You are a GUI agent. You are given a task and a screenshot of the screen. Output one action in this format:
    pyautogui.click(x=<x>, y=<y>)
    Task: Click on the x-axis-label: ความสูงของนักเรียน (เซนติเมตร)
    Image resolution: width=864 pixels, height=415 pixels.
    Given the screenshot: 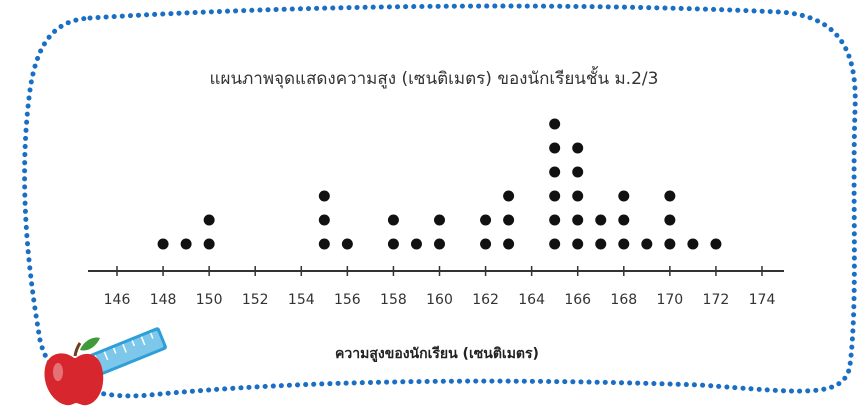 What is the action you would take?
    pyautogui.click(x=437, y=354)
    